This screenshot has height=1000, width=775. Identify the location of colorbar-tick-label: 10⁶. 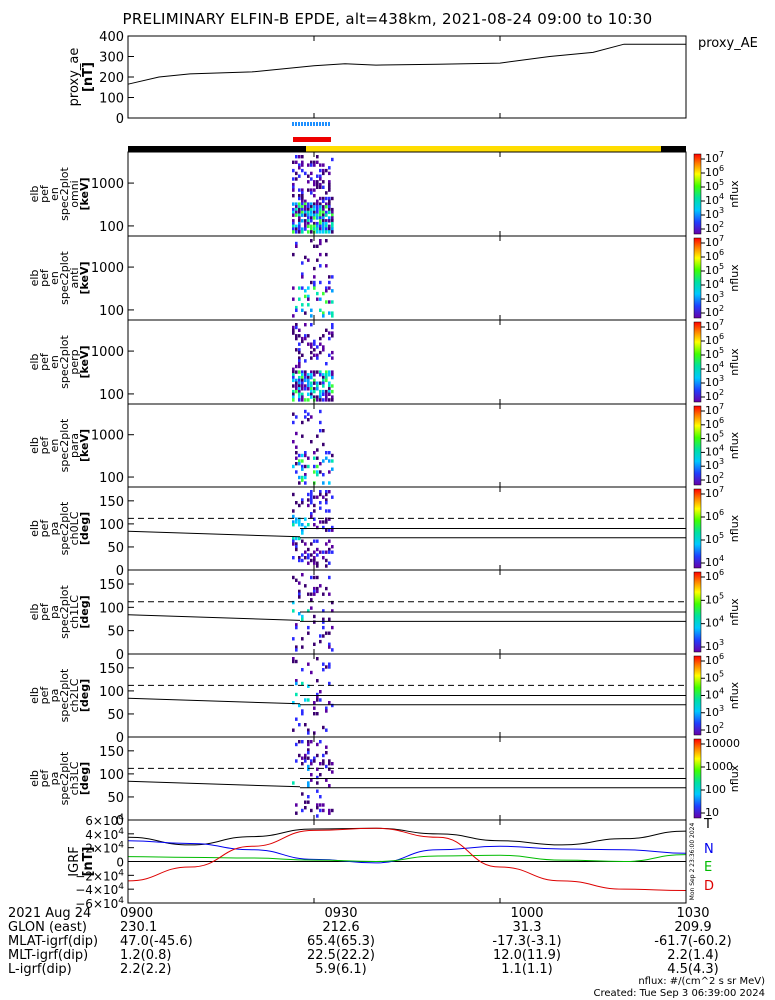
(714, 575).